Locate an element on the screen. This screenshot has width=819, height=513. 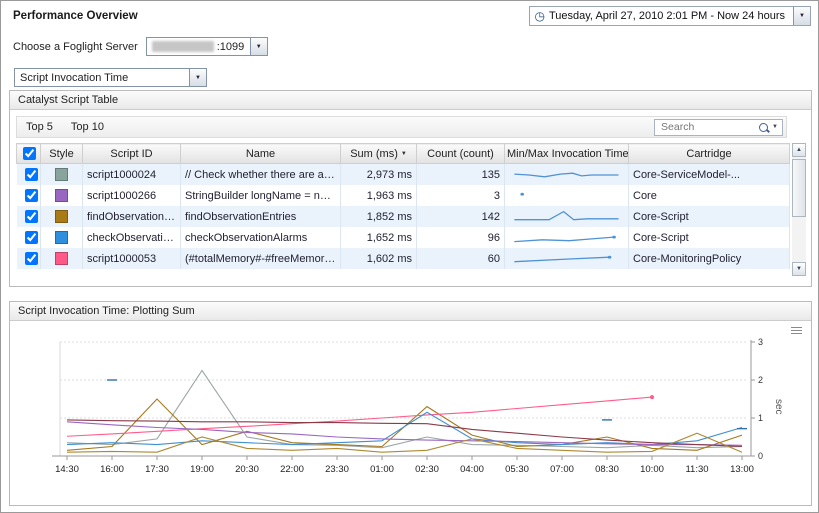
column-header-minmax: Min/Max Invocation Time is located at coordinates (566, 153).